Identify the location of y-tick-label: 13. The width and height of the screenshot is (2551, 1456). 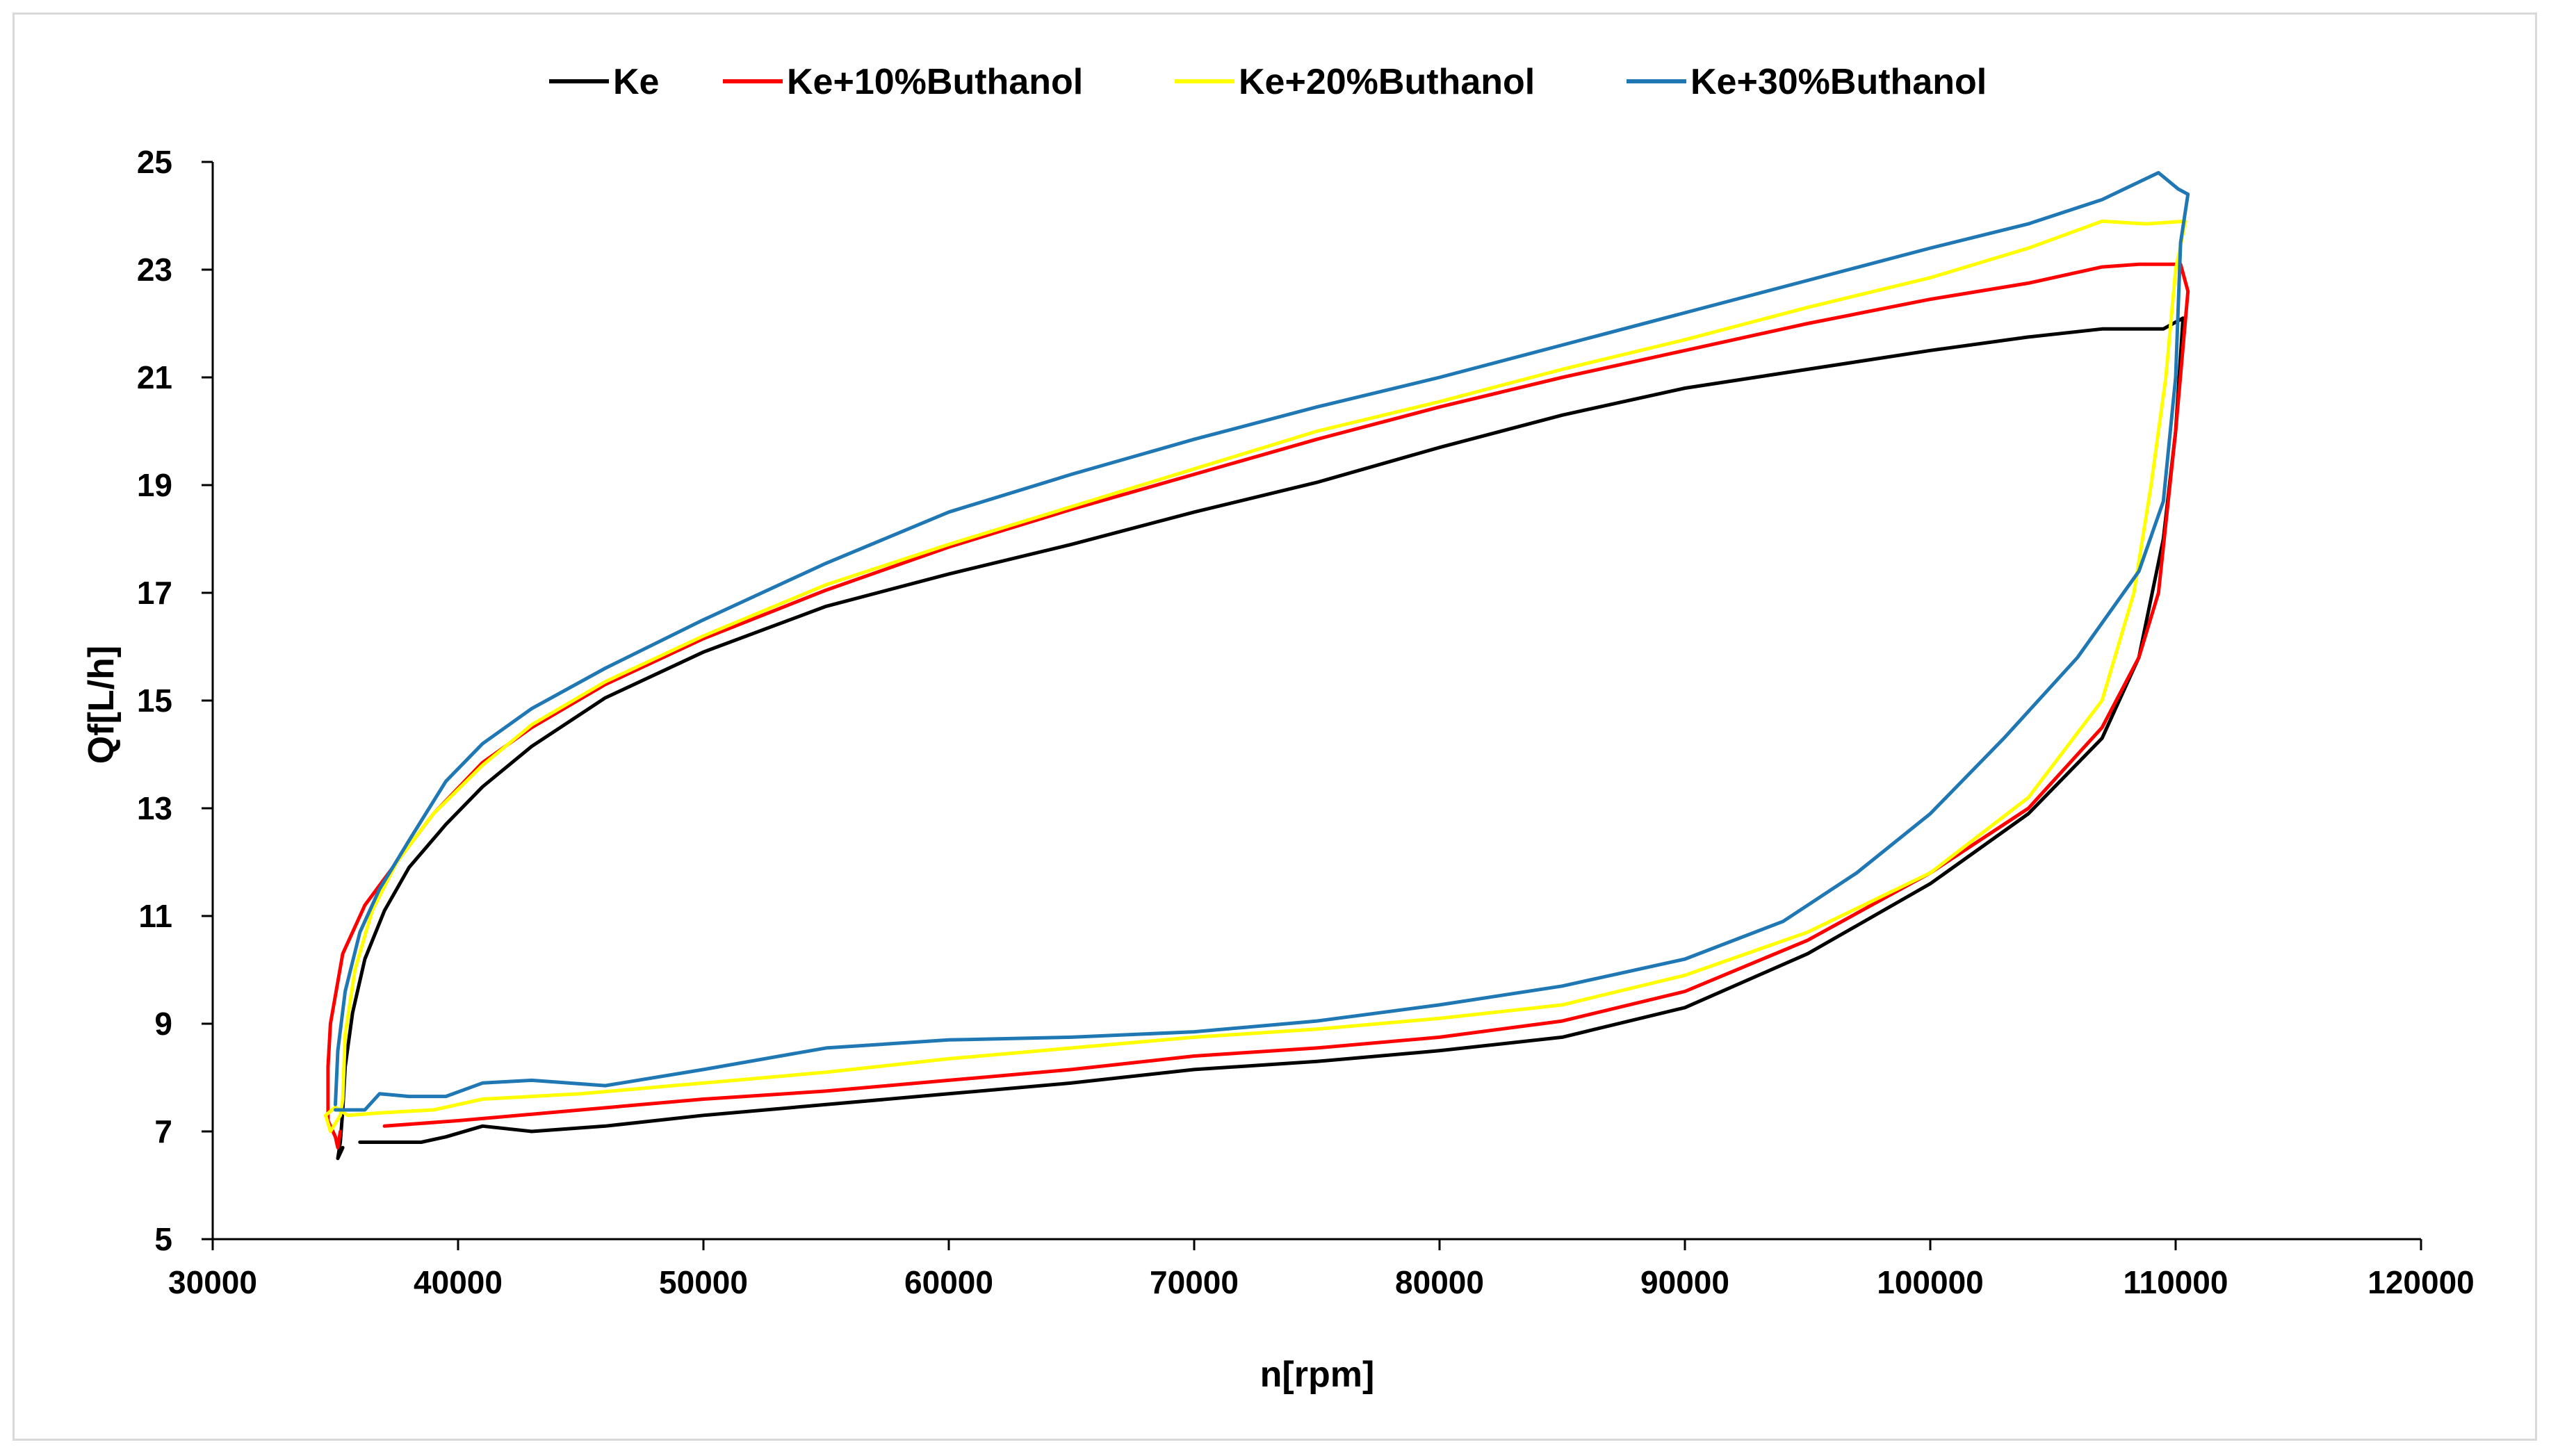
(154, 808).